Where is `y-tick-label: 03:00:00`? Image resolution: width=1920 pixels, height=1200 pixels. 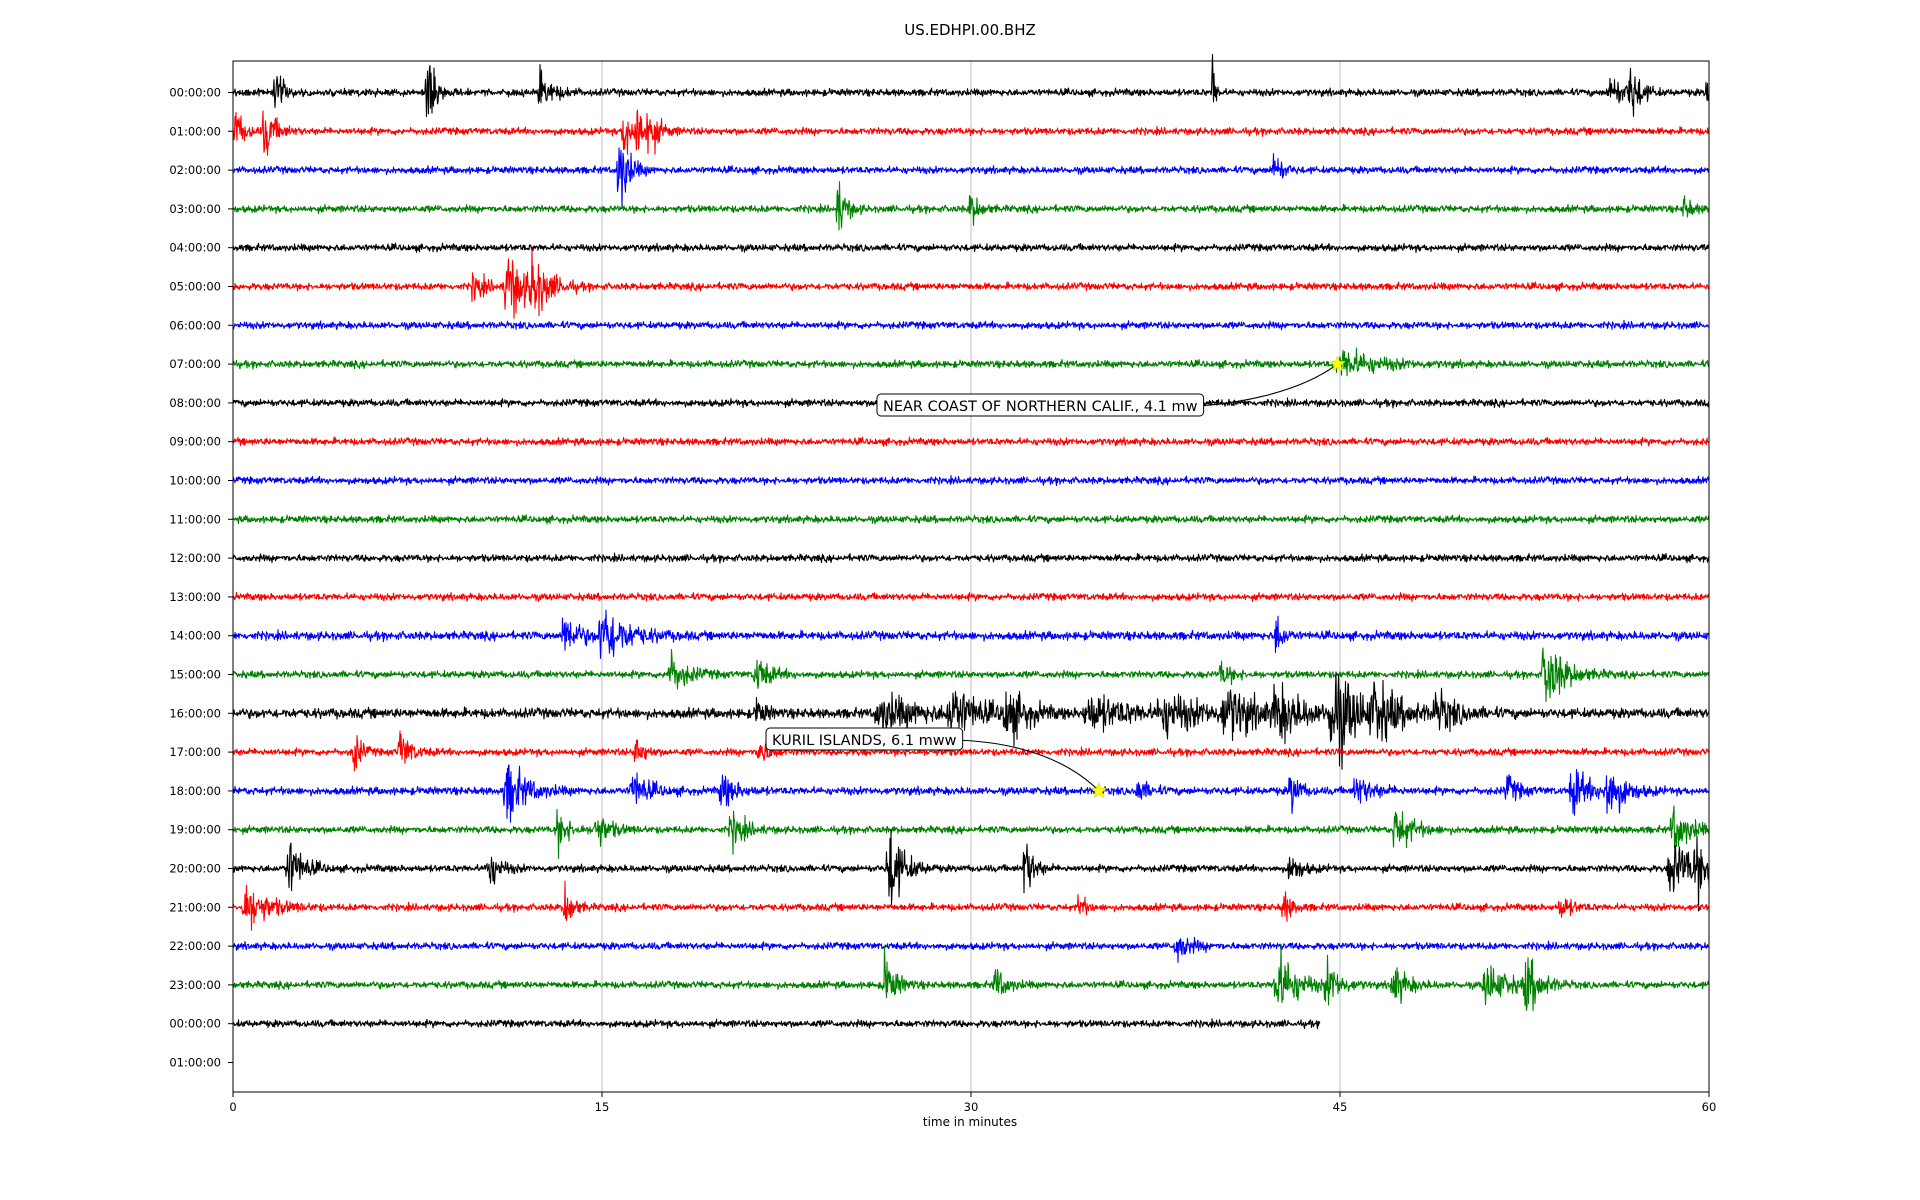 y-tick-label: 03:00:00 is located at coordinates (195, 209).